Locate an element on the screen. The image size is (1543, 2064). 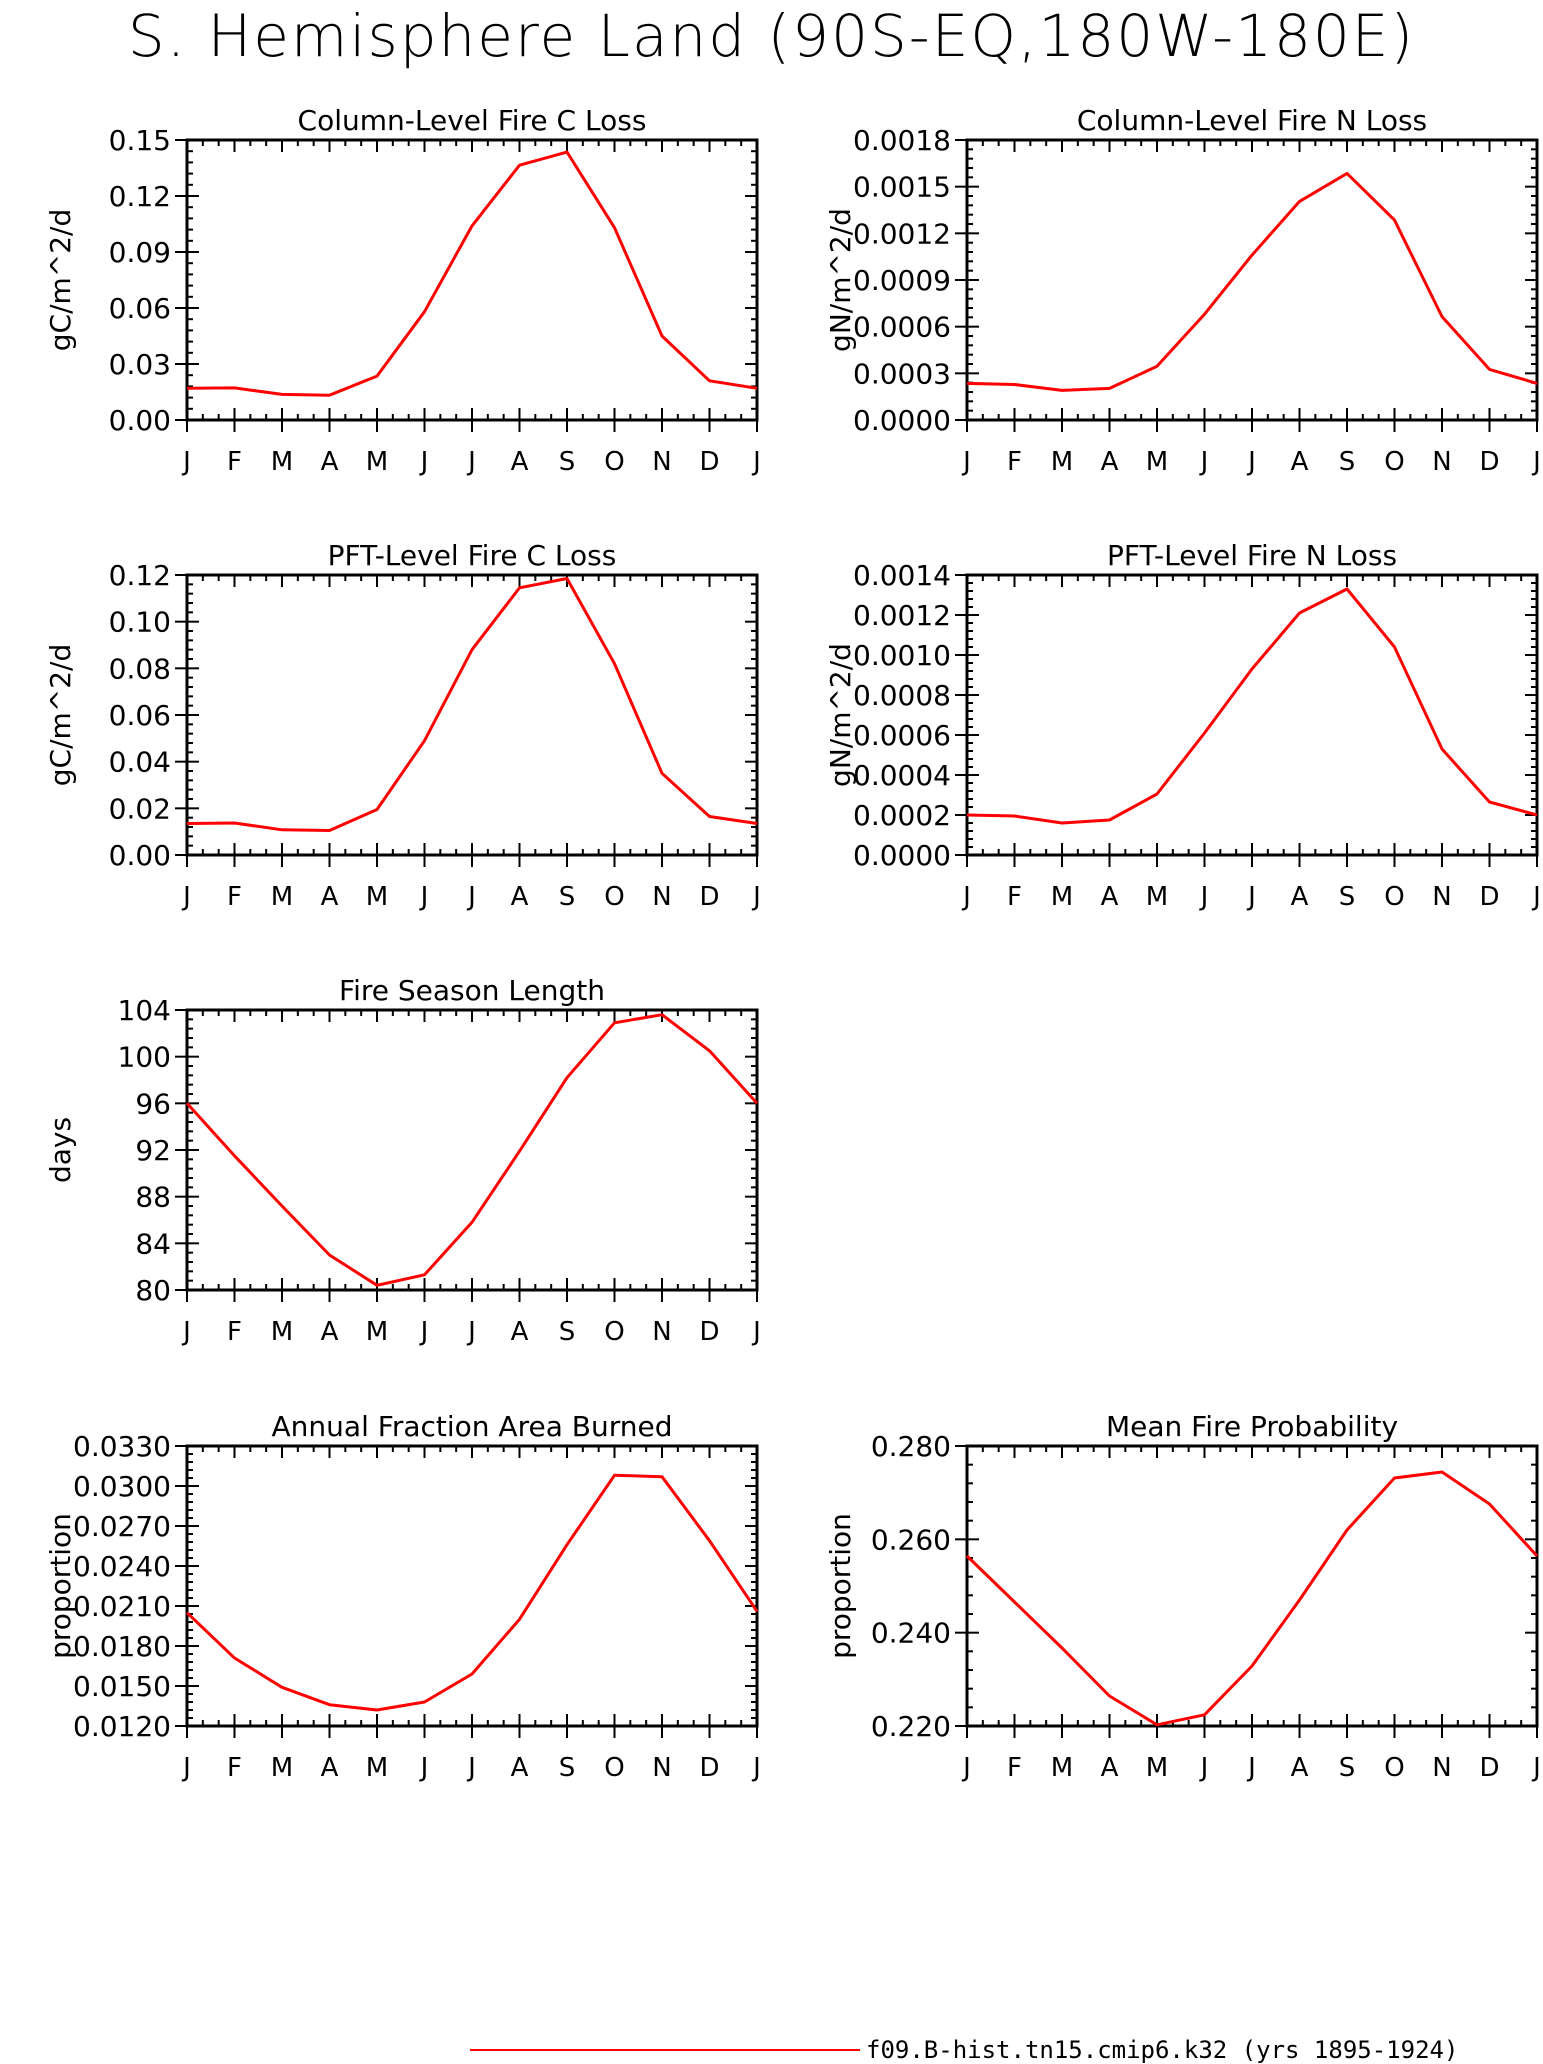
y-tick-label: 0.0240 is located at coordinates (122, 1566).